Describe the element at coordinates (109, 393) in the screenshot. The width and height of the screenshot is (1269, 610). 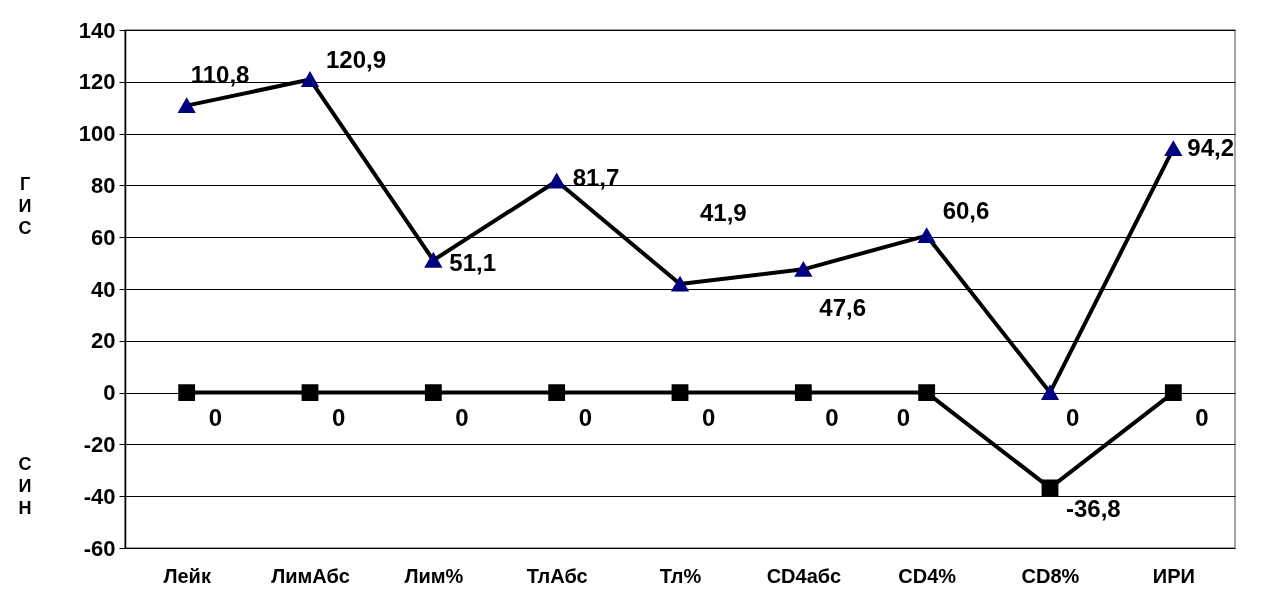
I see `y-tick-label: 0` at that location.